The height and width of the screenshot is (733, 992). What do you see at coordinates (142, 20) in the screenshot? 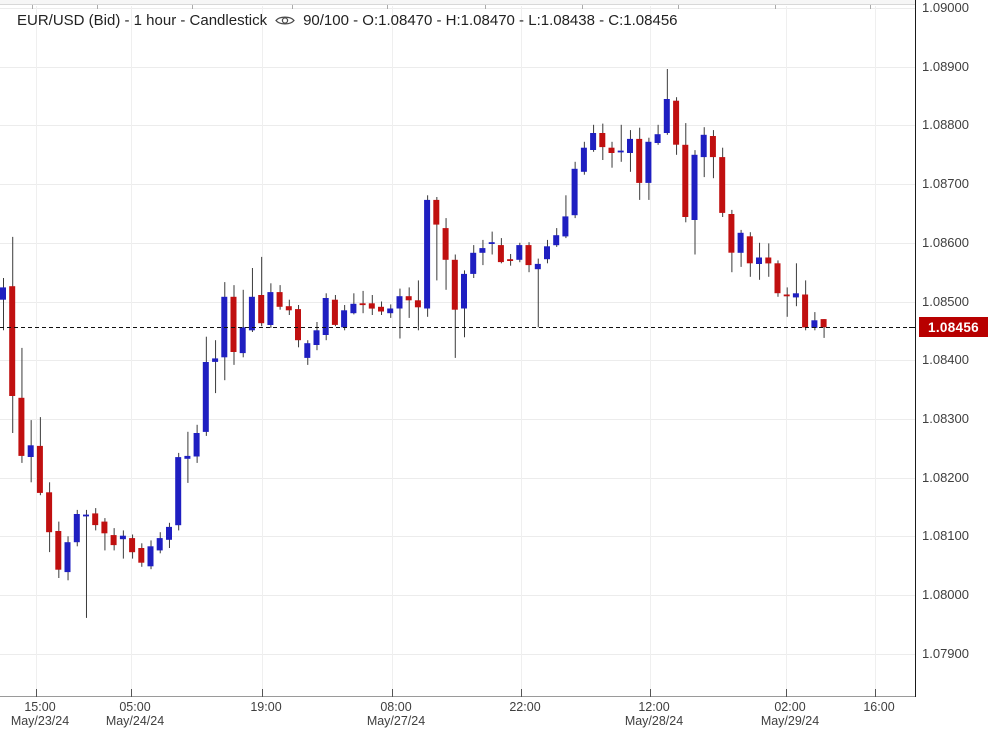
I see `instrument-title: EUR/USD (Bid) - 1 hour - Candlestick` at bounding box center [142, 20].